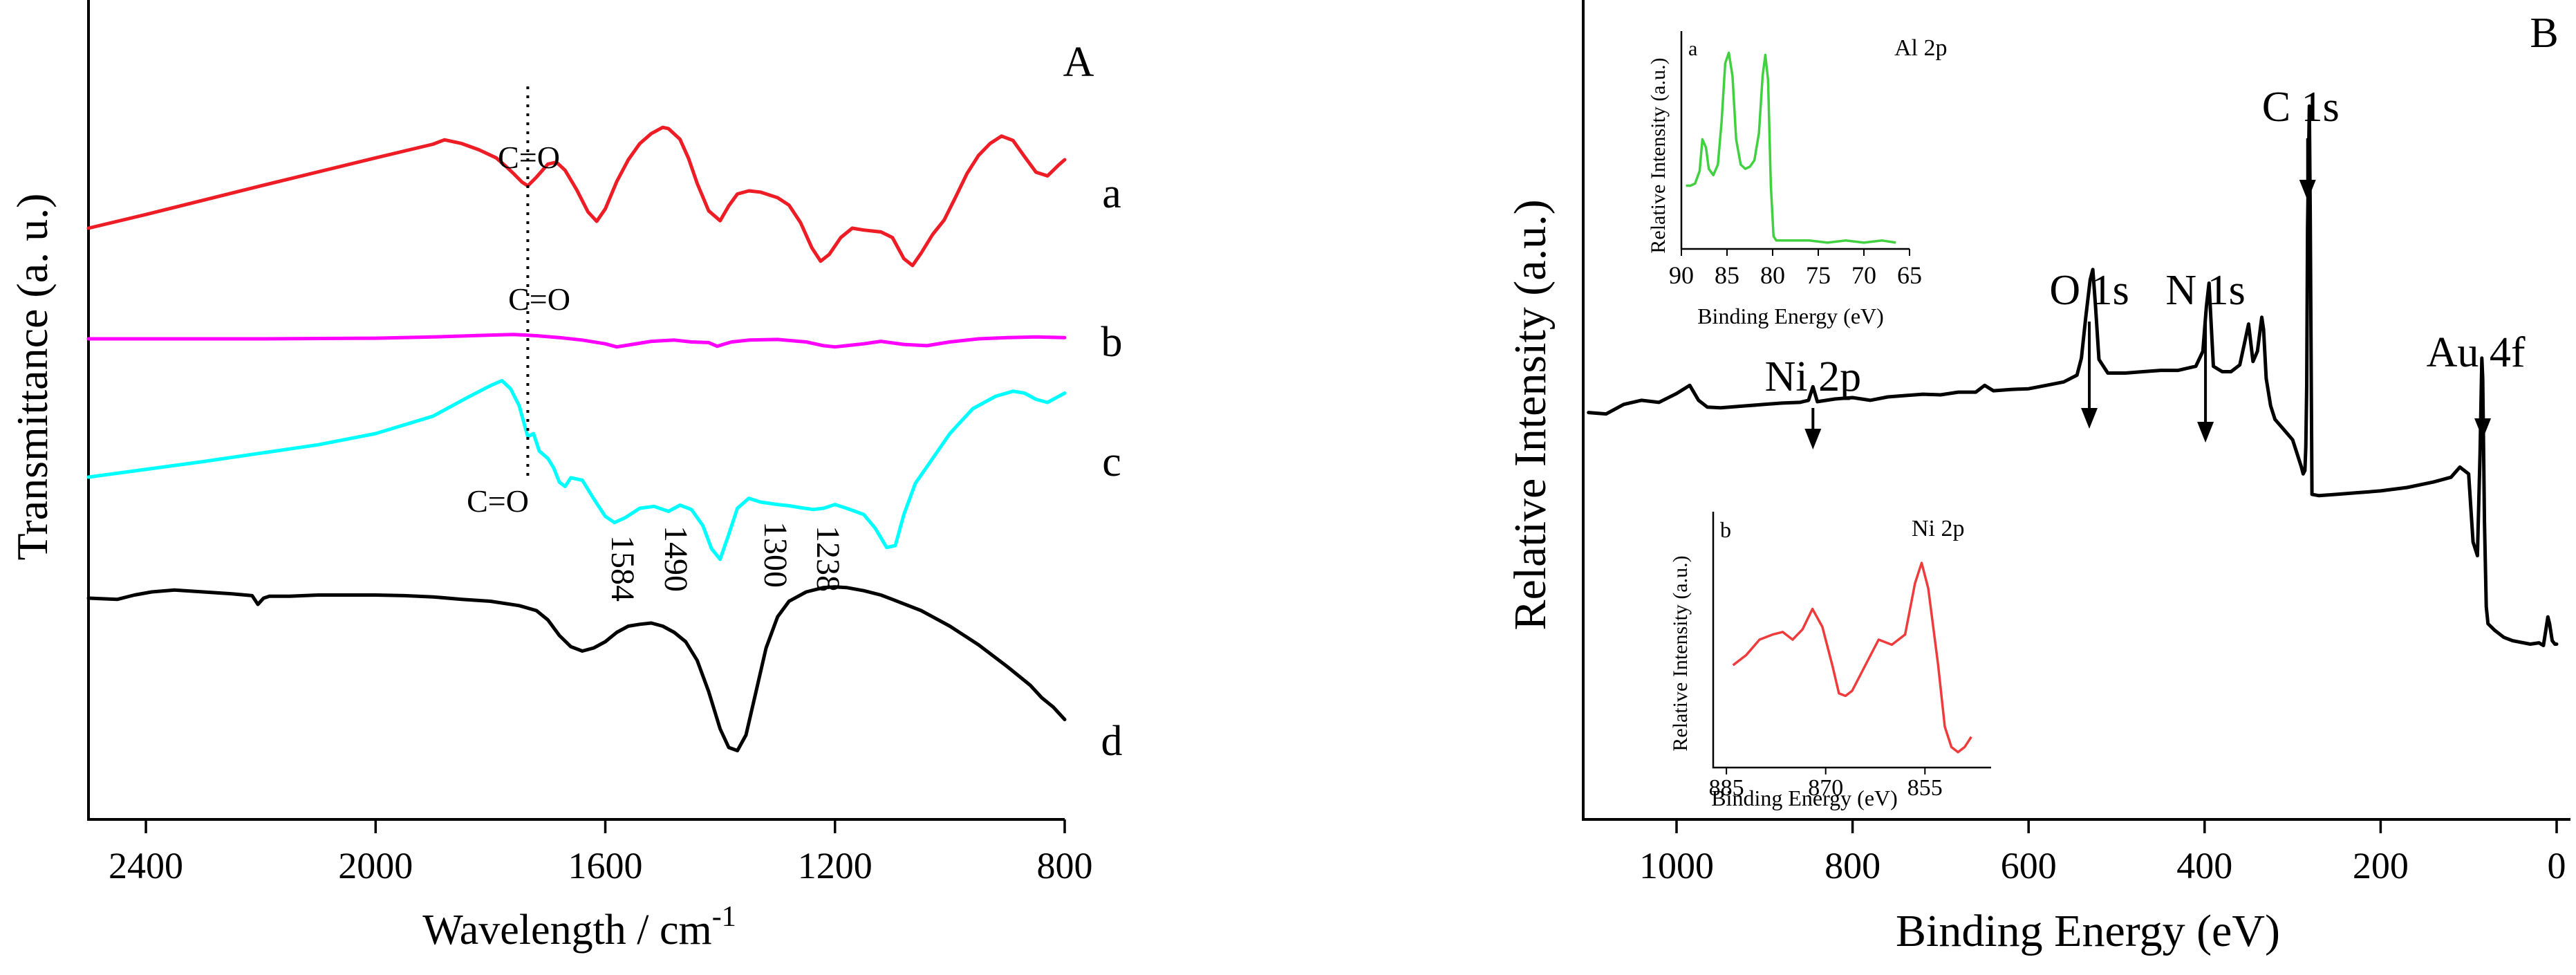 The height and width of the screenshot is (975, 2576). What do you see at coordinates (576, 470) in the screenshot?
I see `ftir-curve-c` at bounding box center [576, 470].